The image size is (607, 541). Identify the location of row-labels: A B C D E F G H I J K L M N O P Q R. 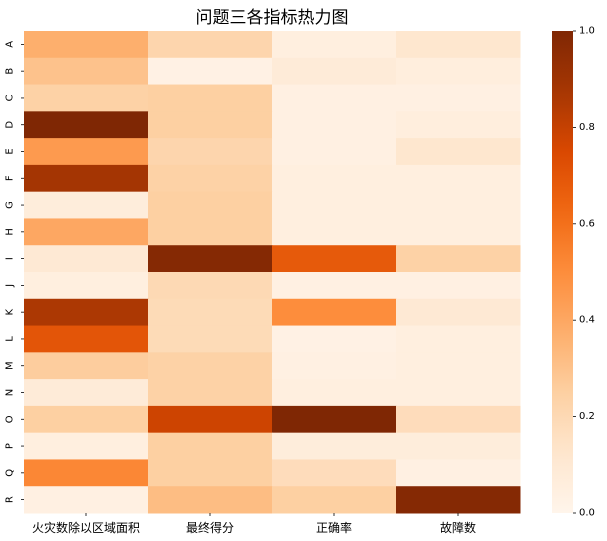
(14, 272).